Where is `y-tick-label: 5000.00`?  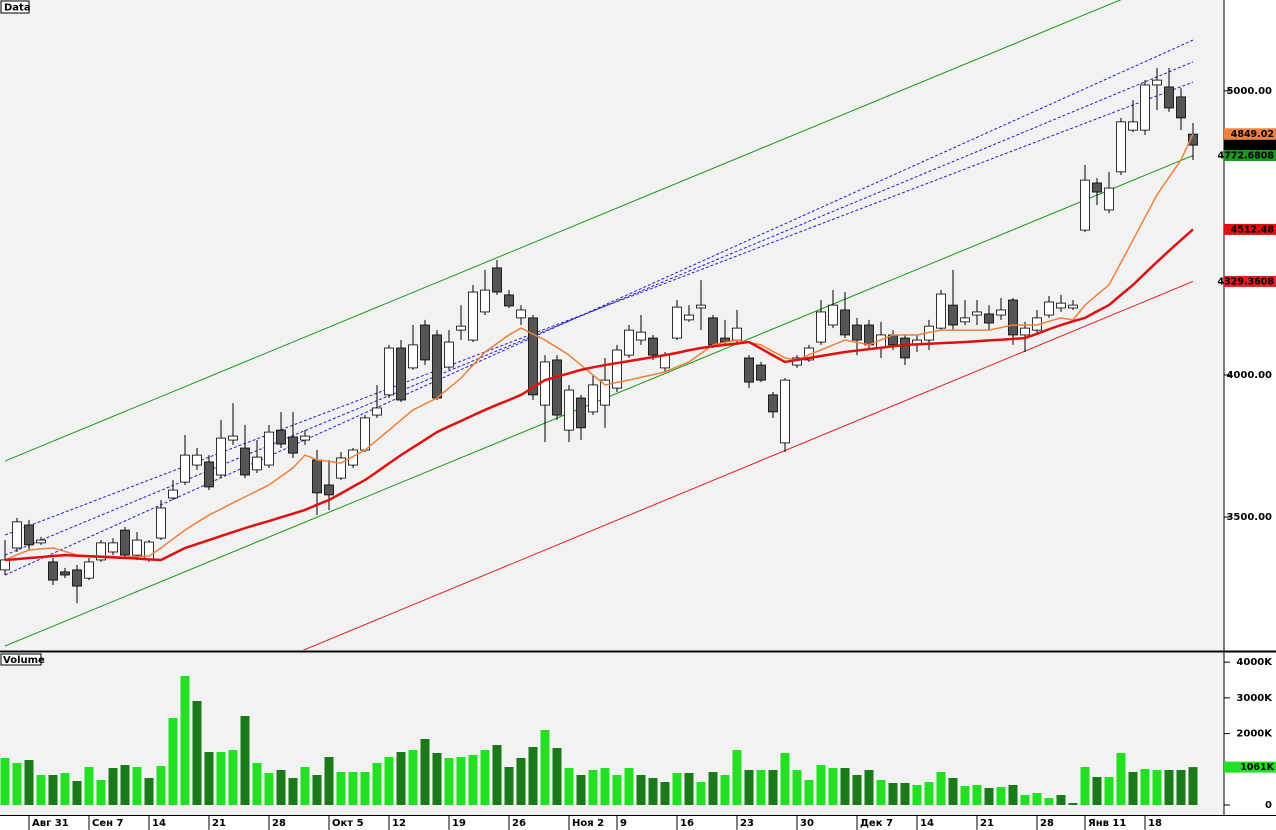 y-tick-label: 5000.00 is located at coordinates (1249, 91).